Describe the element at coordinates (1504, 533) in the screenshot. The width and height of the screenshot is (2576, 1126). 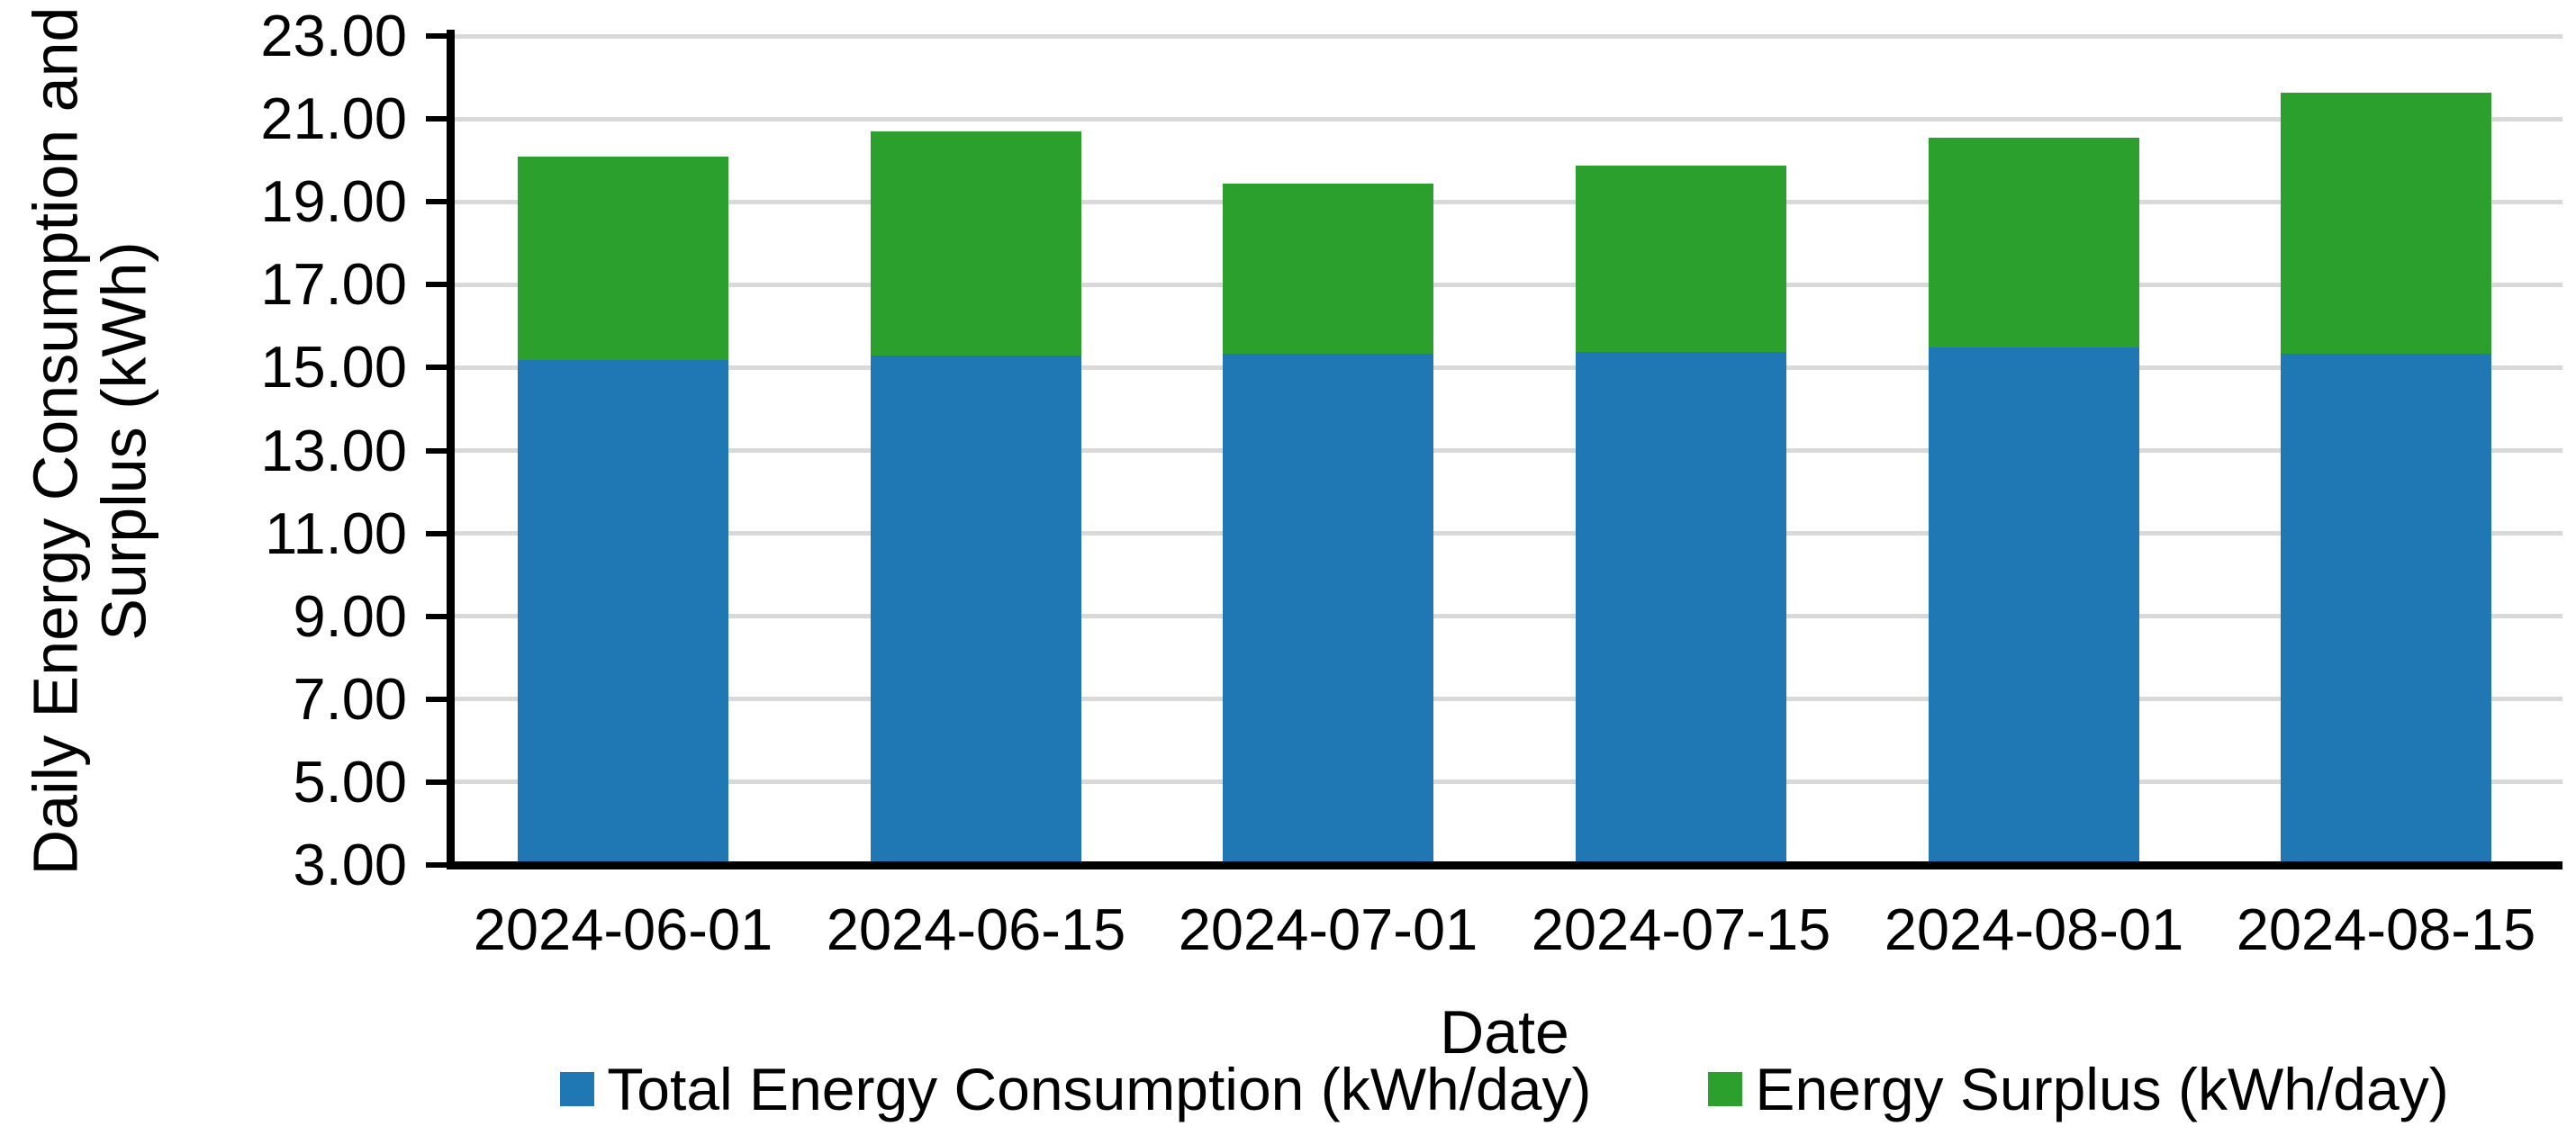
I see `gridline-y-11.00` at that location.